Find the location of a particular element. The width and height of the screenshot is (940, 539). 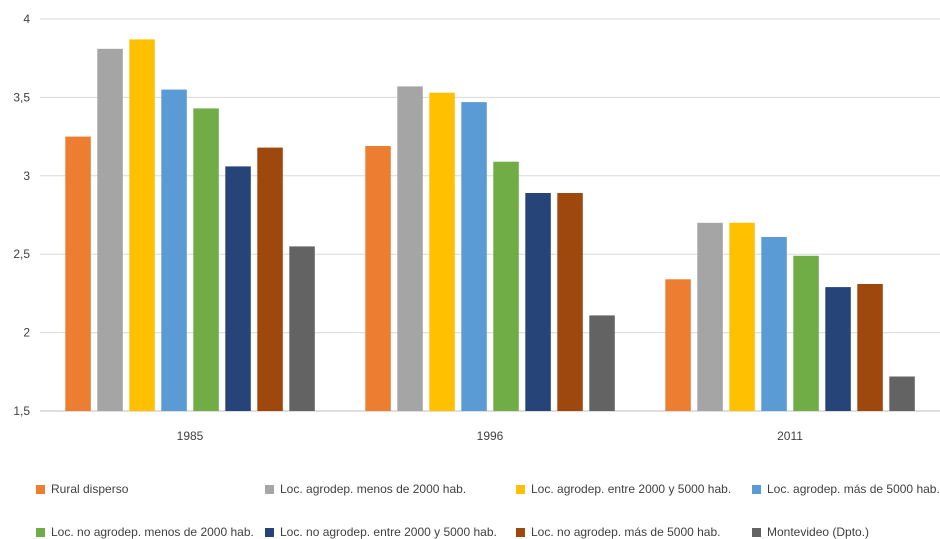

legend-label: Rural disperso is located at coordinates (90, 489).